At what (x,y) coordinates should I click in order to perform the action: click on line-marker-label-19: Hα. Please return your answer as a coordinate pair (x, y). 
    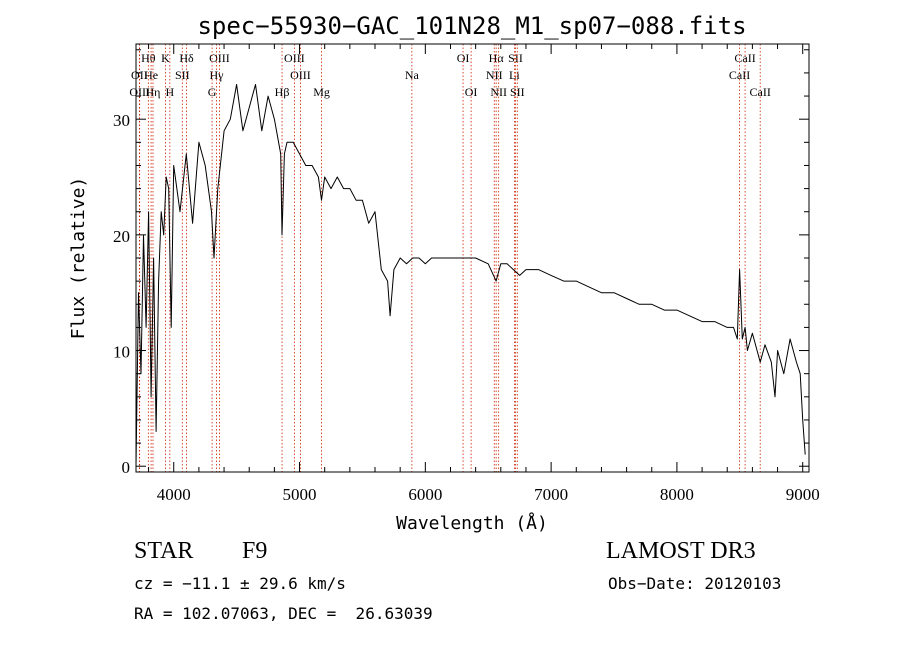
    Looking at the image, I should click on (497, 58).